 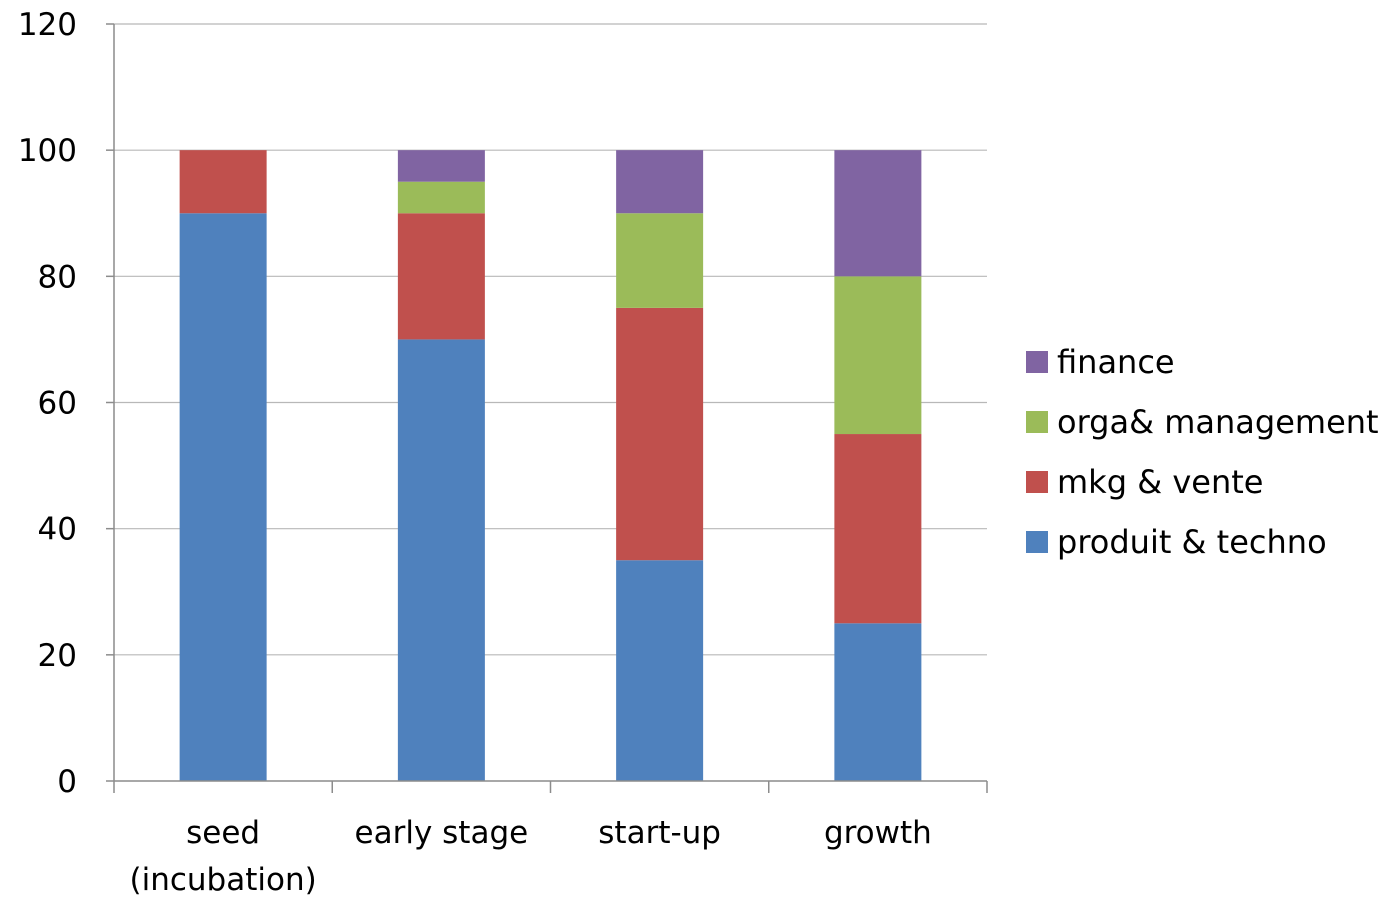 I want to click on y-tick-label: 40, so click(x=57, y=530).